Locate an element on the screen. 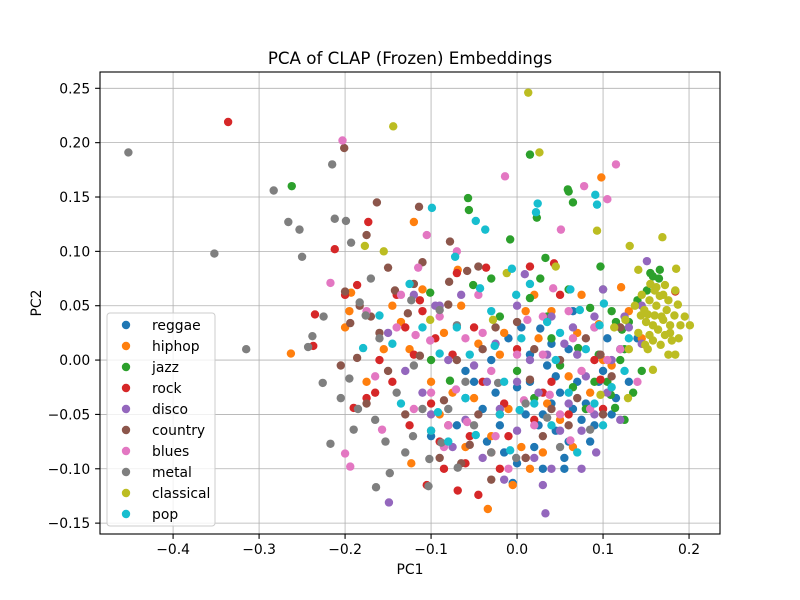 This screenshot has width=800, height=600. legend-marker-metal is located at coordinates (126, 472).